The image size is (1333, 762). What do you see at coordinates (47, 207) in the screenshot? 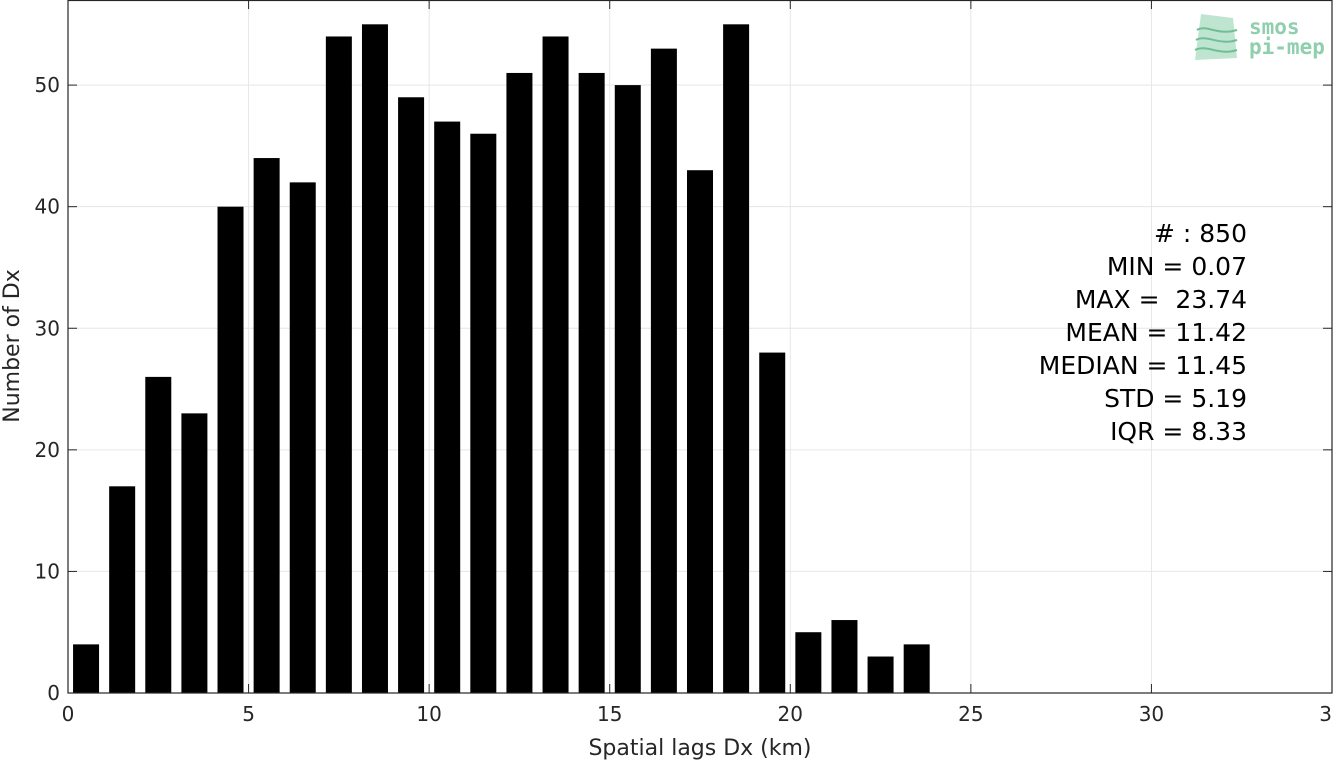
I see `y-tick-label-4: 40` at bounding box center [47, 207].